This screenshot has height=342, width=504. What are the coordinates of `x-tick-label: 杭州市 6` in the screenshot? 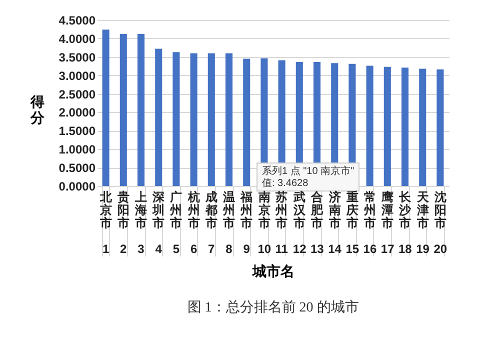 It's located at (194, 223).